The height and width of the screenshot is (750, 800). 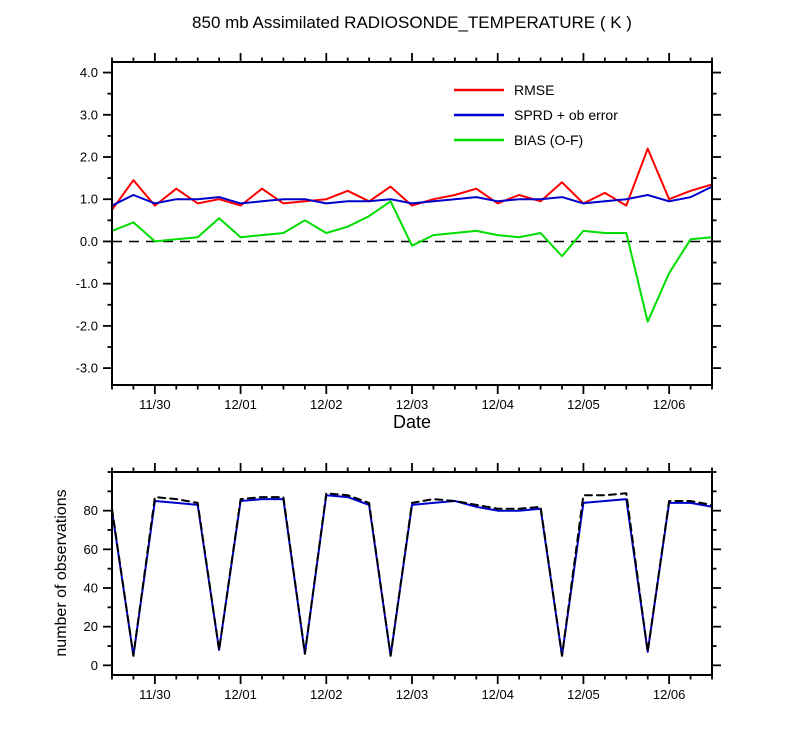 What do you see at coordinates (89, 114) in the screenshot?
I see `y-tick-label: 3.0` at bounding box center [89, 114].